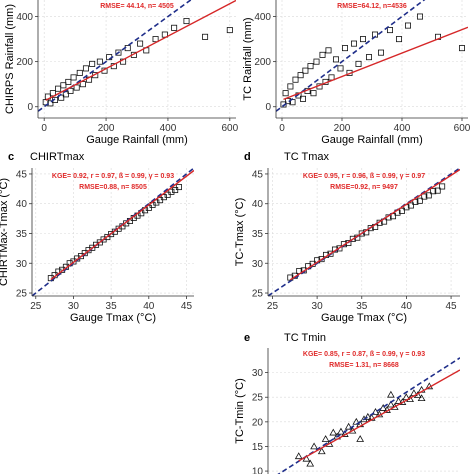 The height and width of the screenshot is (474, 474). What do you see at coordinates (268, 107) in the screenshot?
I see `y-tick-label: 0` at bounding box center [268, 107].